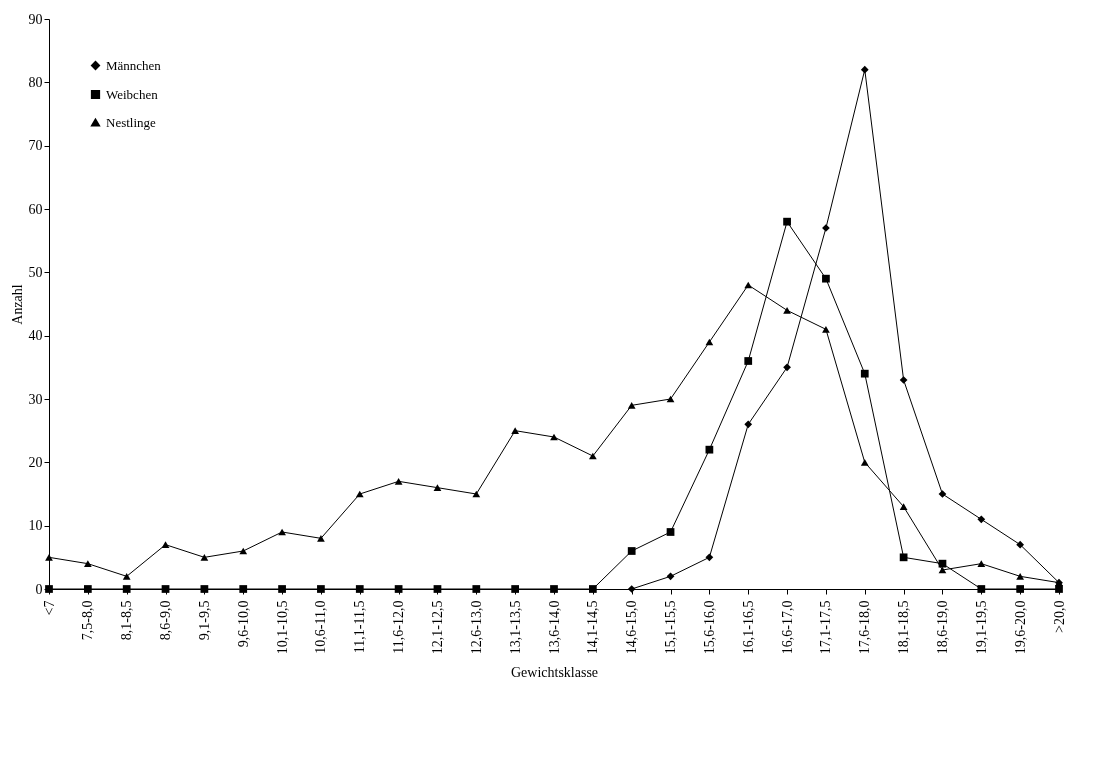 The width and height of the screenshot is (1112, 762). What do you see at coordinates (49, 608) in the screenshot?
I see `x-tick-label: <7` at bounding box center [49, 608].